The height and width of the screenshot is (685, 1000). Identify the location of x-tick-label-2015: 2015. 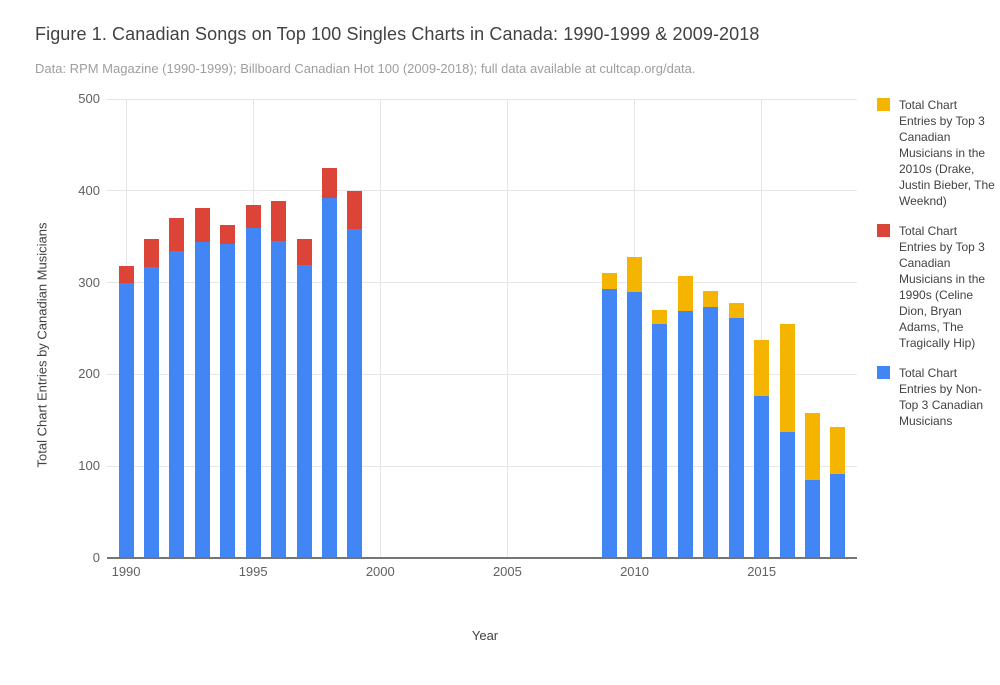
(762, 571).